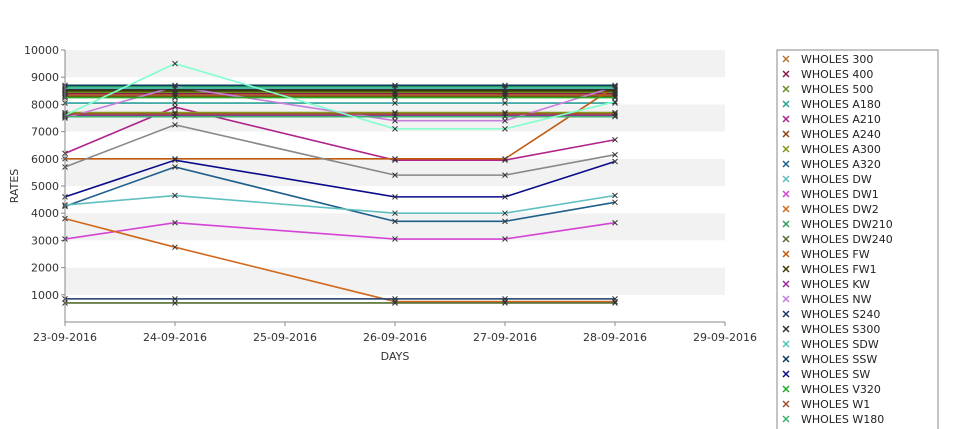  What do you see at coordinates (836, 299) in the screenshot?
I see `legend-label: WHOLES NW` at bounding box center [836, 299].